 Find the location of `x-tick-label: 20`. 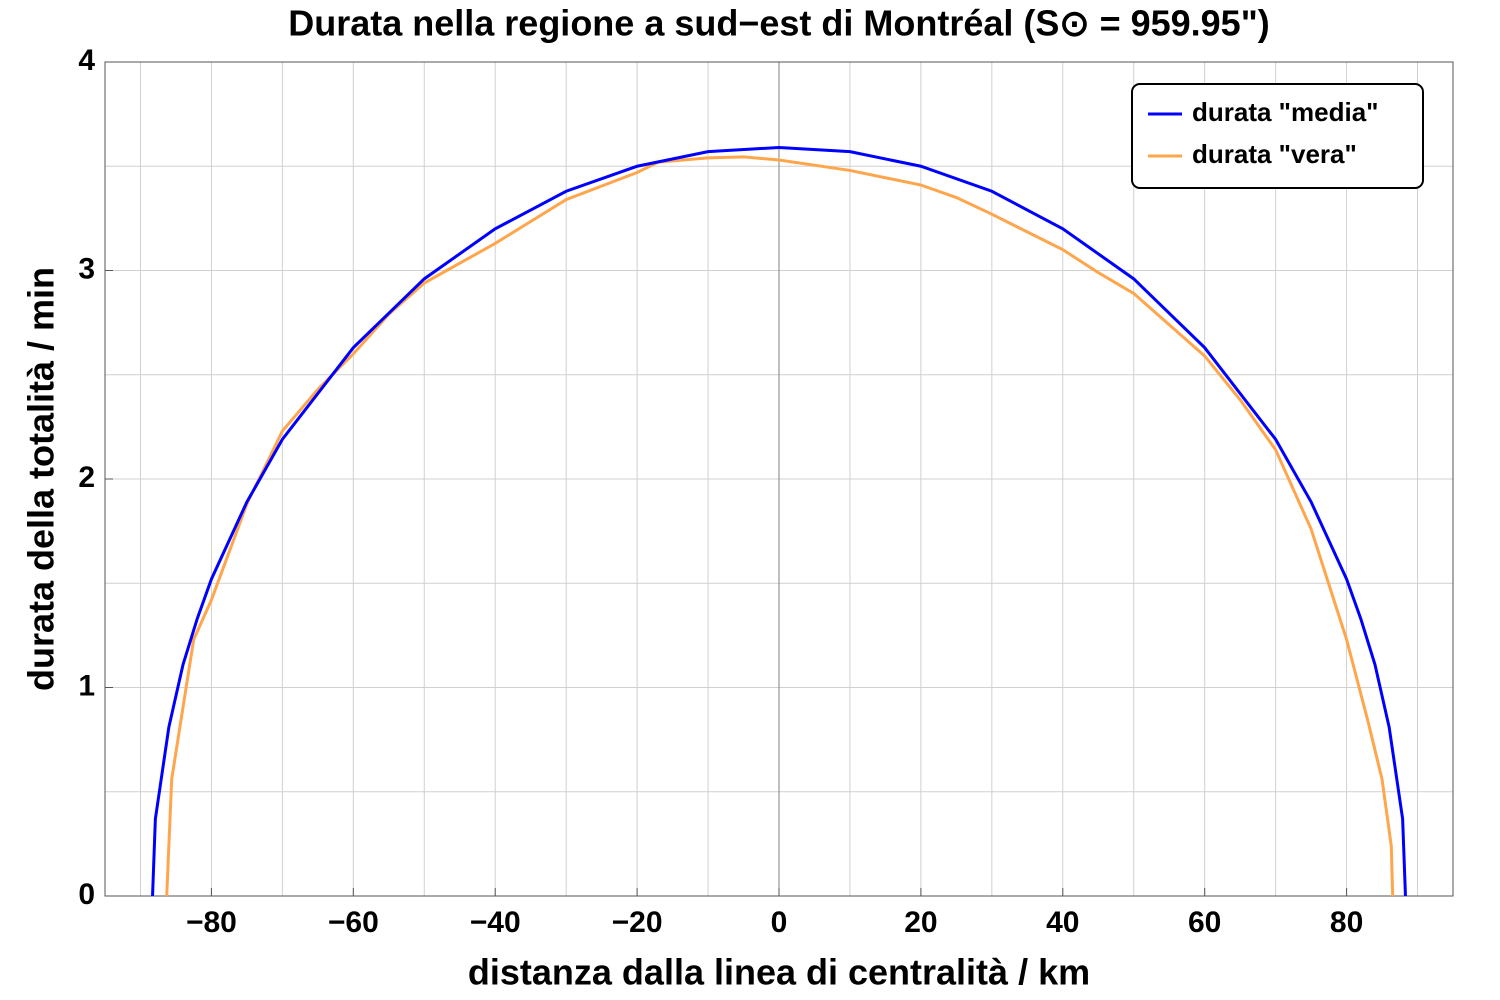

x-tick-label: 20 is located at coordinates (920, 922).